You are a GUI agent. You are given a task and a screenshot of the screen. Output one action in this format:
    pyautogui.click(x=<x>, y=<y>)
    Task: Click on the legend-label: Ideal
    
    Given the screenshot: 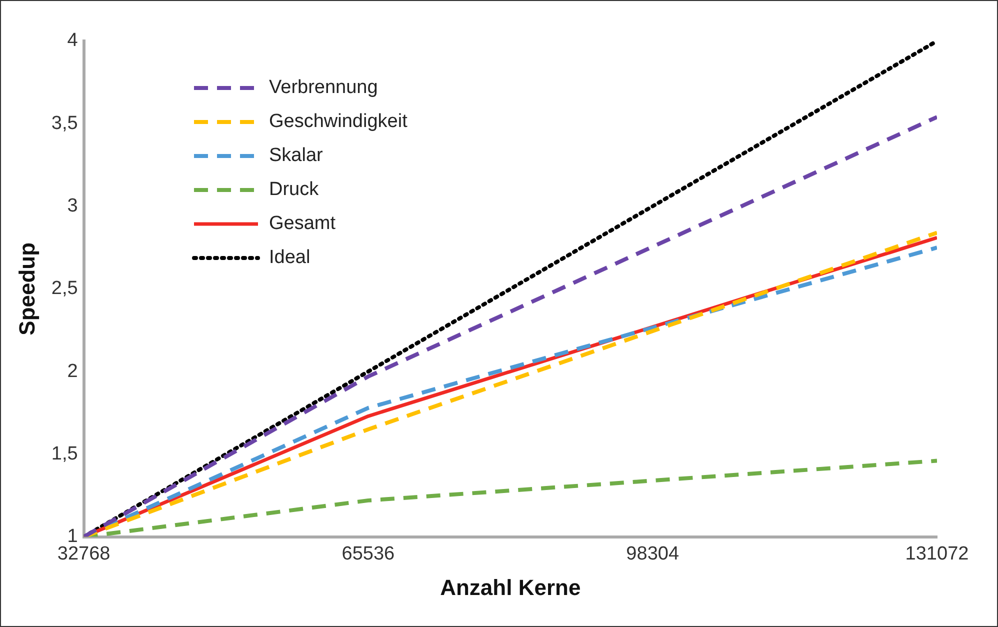 What is the action you would take?
    pyautogui.click(x=289, y=258)
    